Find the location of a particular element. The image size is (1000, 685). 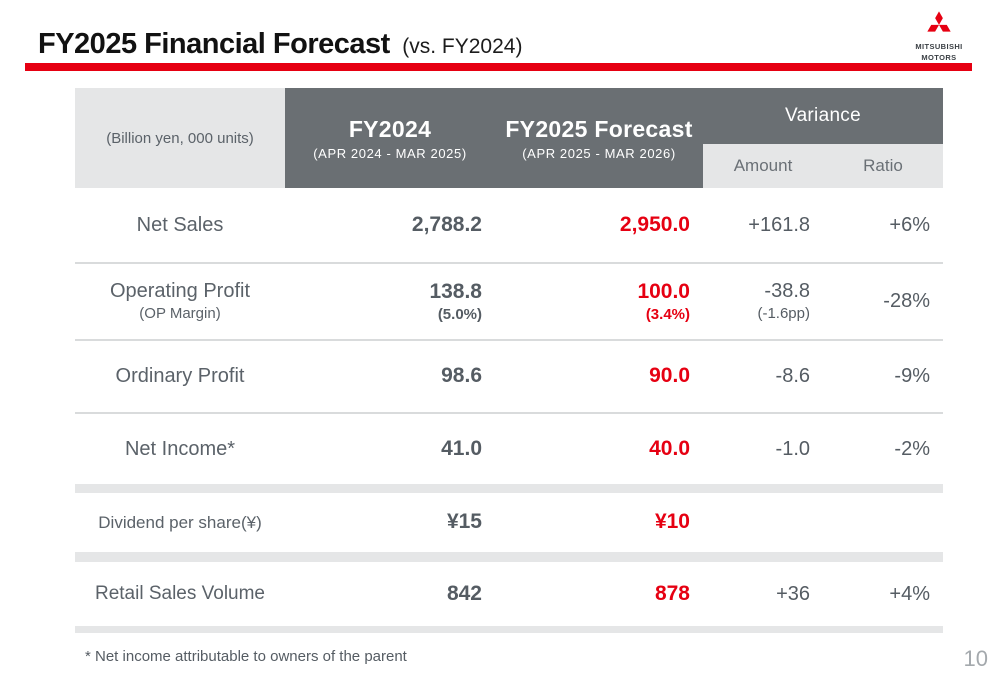

title-row: FY2025 Financial Forecast (vs. FY2024) is located at coordinates (504, 44).